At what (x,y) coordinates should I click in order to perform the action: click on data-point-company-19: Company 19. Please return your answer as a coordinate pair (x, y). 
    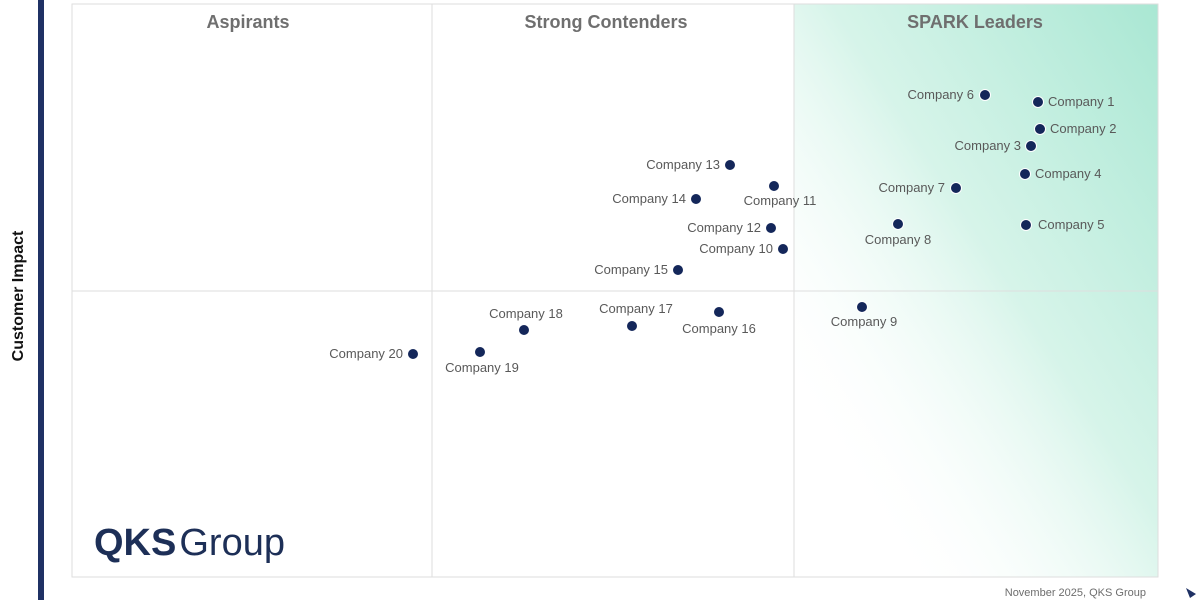
    Looking at the image, I should click on (482, 360).